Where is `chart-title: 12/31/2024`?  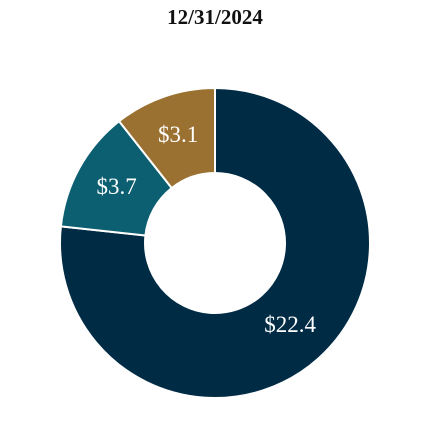
chart-title: 12/31/2024 is located at coordinates (215, 17).